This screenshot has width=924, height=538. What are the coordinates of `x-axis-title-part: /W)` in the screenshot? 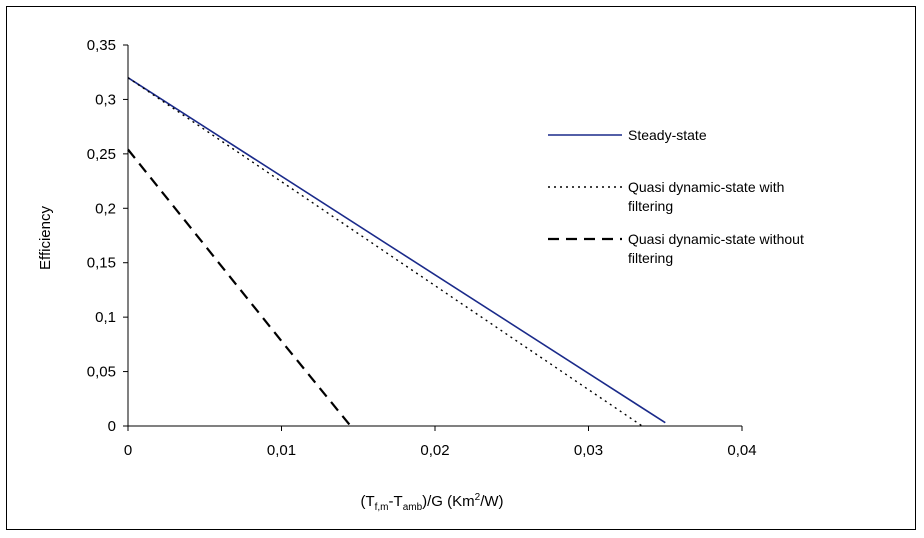 It's located at (491, 501).